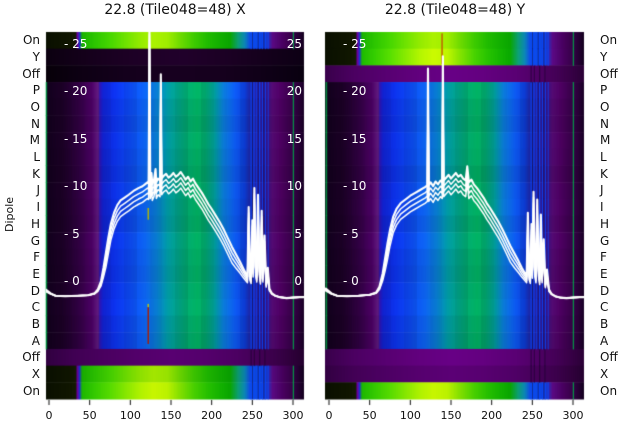 The width and height of the screenshot is (640, 440). I want to click on panel-title-x: 22.8 (Tile048=48) X, so click(175, 10).